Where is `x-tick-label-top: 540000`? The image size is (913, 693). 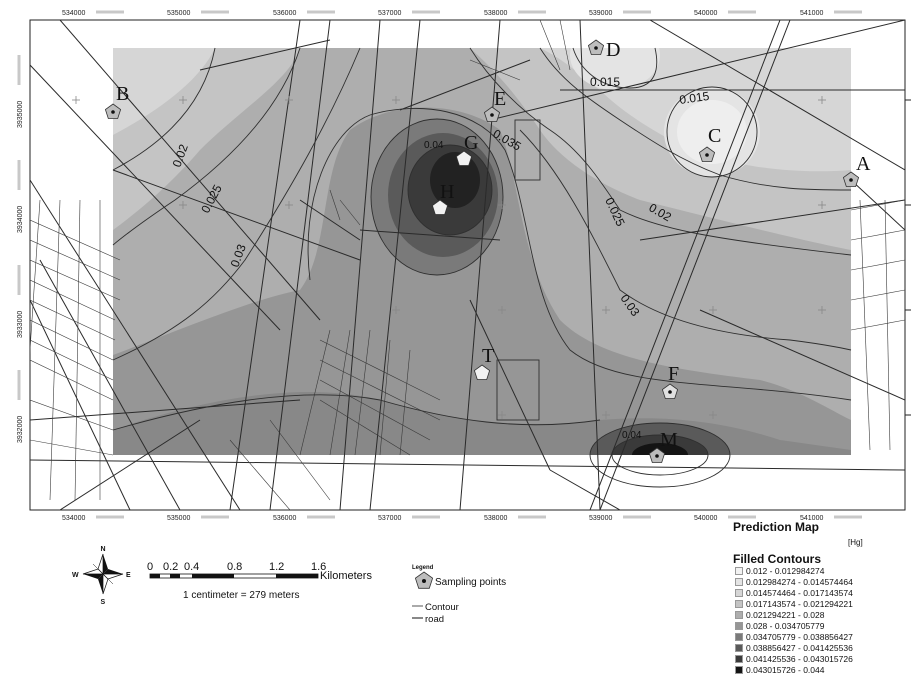 x-tick-label-top: 540000 is located at coordinates (705, 13).